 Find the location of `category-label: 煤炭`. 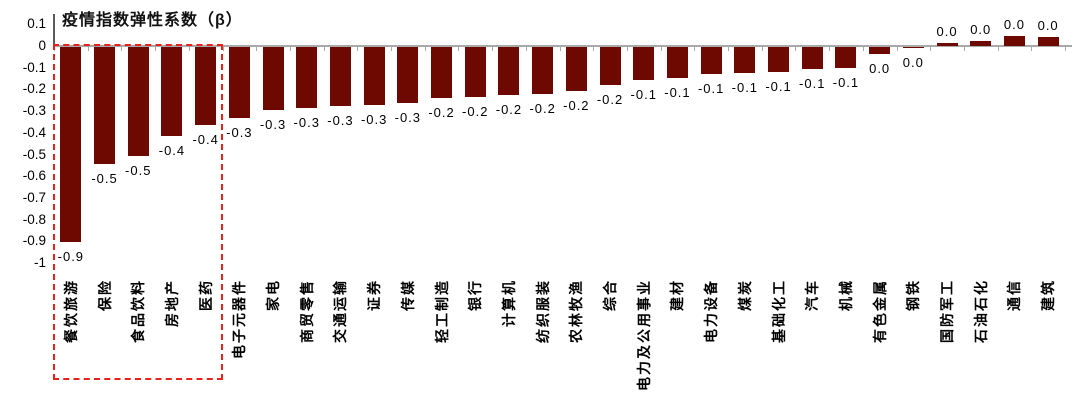

category-label: 煤炭 is located at coordinates (744, 295).